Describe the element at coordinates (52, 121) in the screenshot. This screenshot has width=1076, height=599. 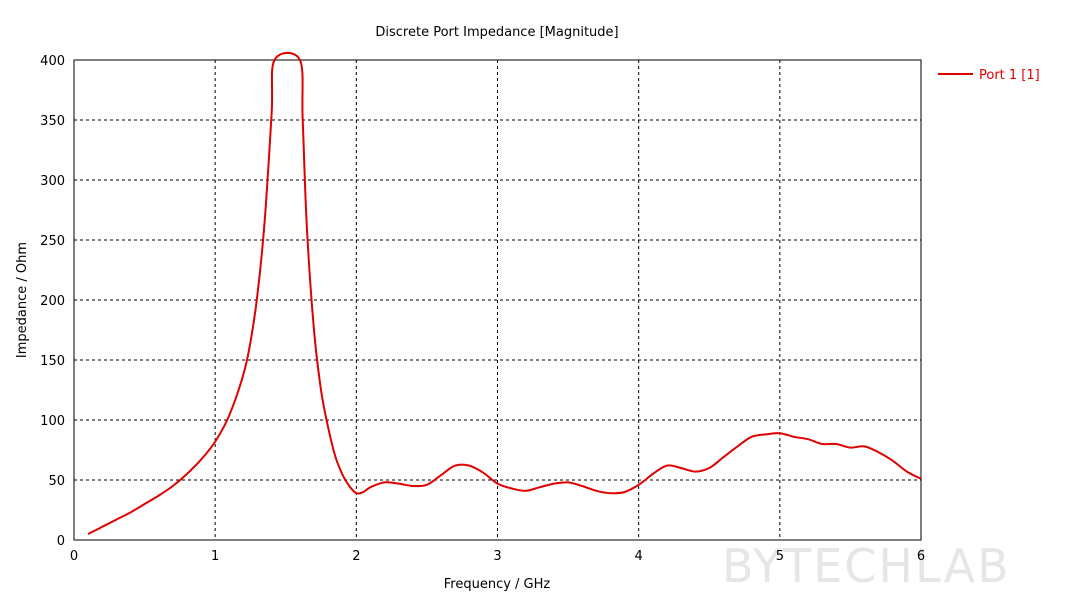
I see `y-tick-label: 350` at that location.